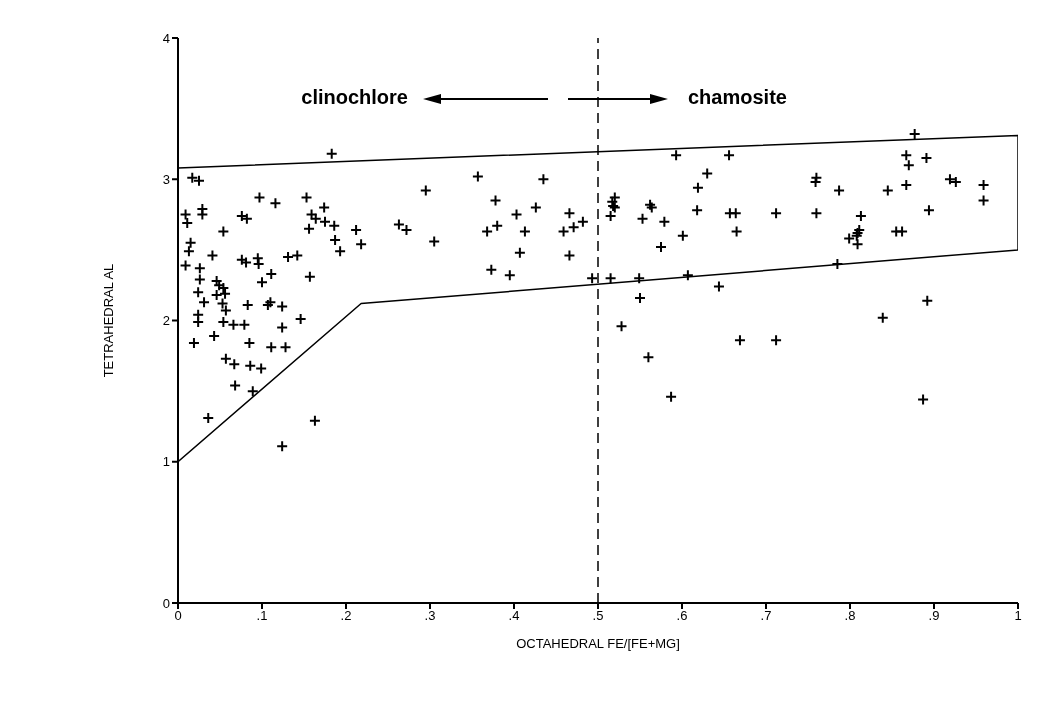  What do you see at coordinates (108, 320) in the screenshot?
I see `y-axis-title: TETRAHEDRAL AL` at bounding box center [108, 320].